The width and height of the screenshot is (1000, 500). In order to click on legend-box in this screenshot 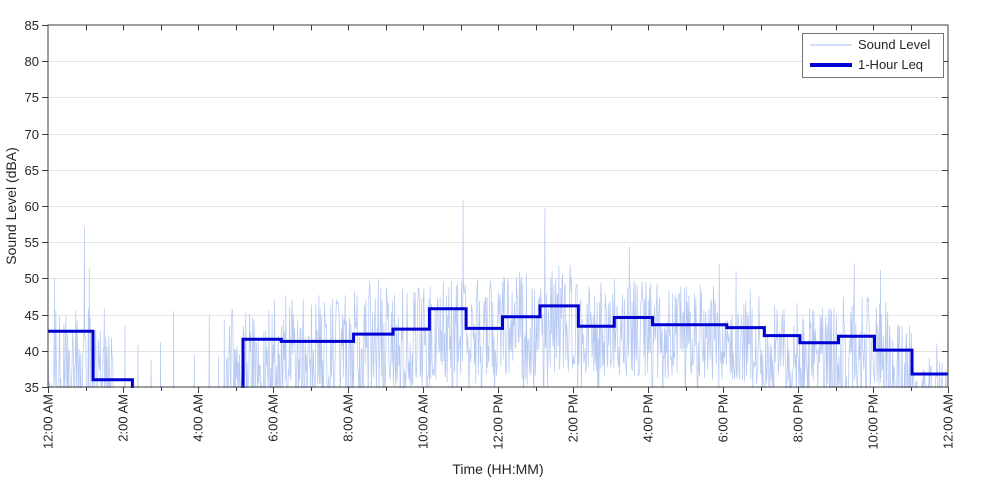, I will do `click(873, 55)`.